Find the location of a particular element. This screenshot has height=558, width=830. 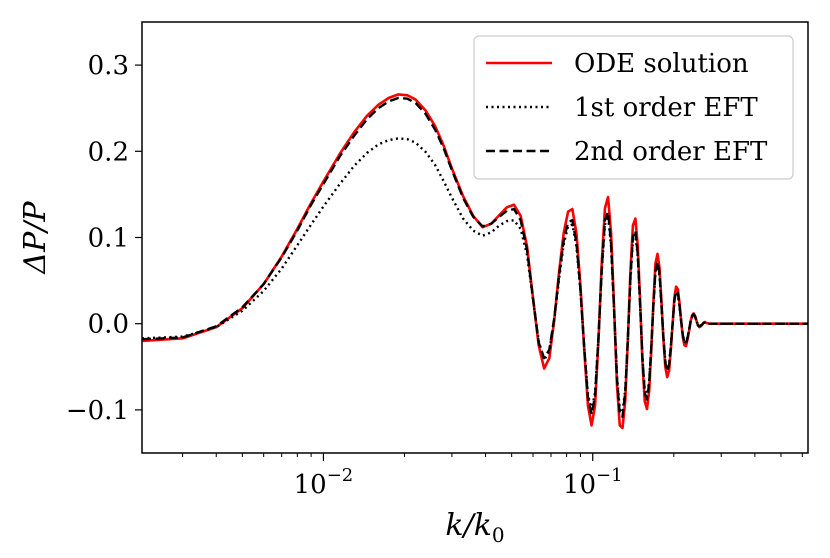

y-tick-label: 0.3 is located at coordinates (108, 66).